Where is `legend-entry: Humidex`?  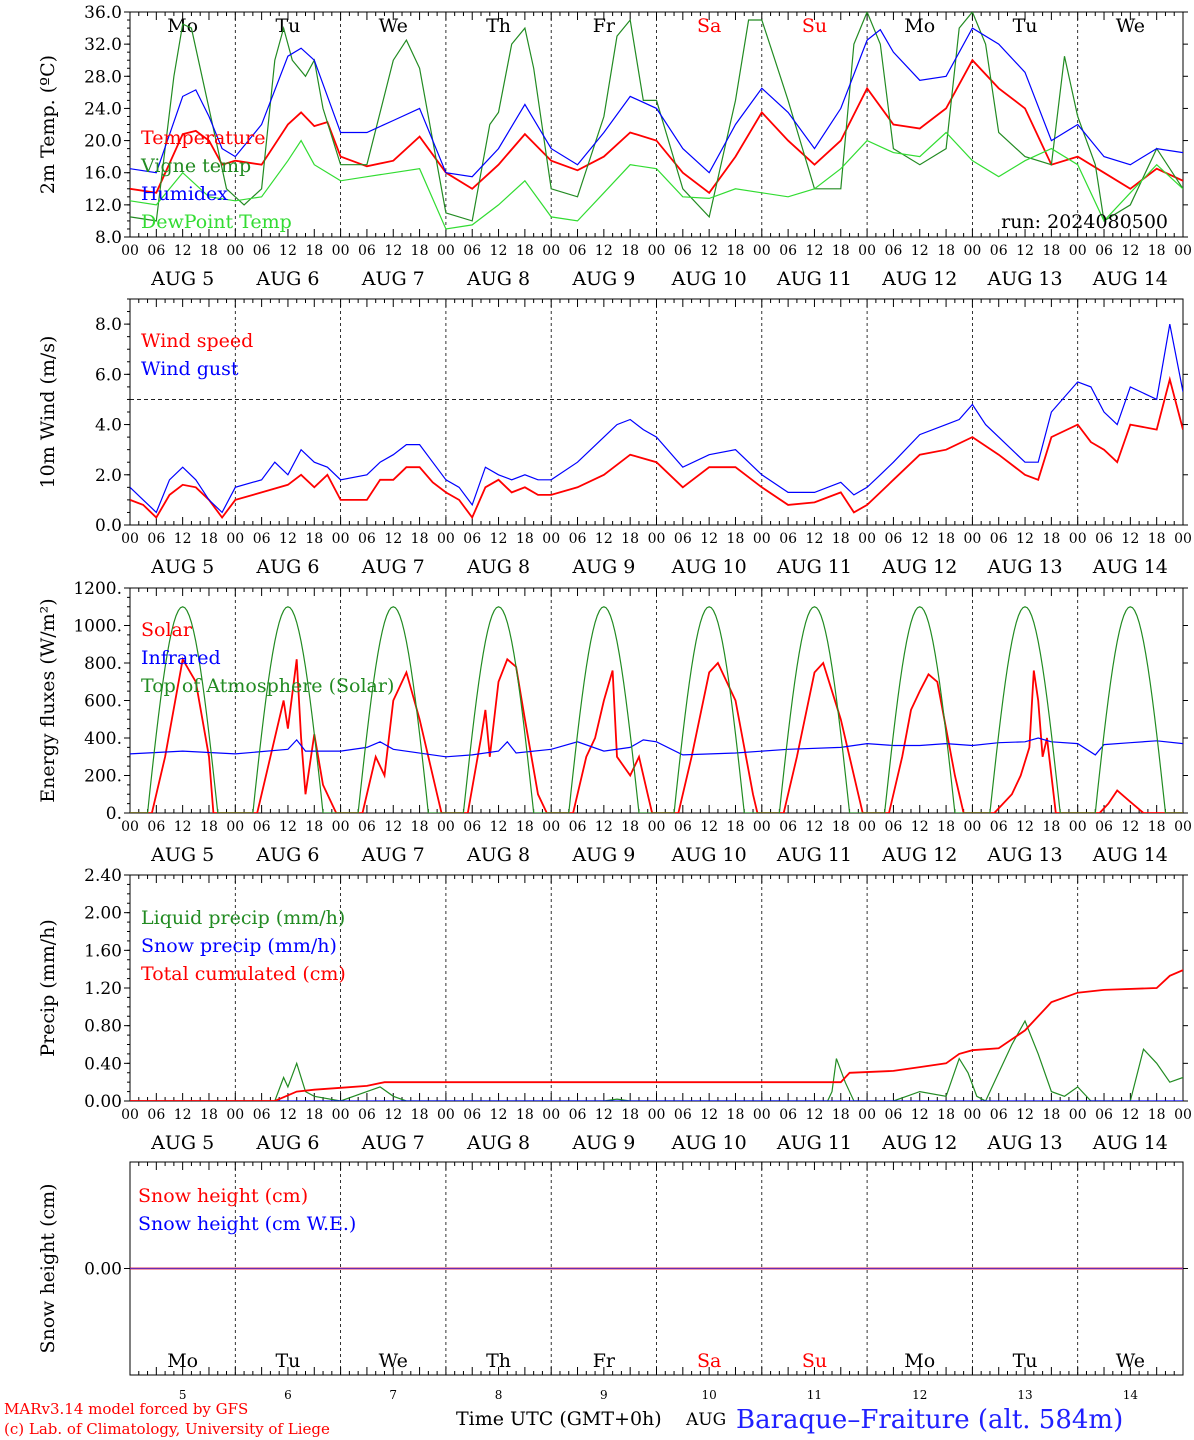
legend-entry: Humidex is located at coordinates (184, 194).